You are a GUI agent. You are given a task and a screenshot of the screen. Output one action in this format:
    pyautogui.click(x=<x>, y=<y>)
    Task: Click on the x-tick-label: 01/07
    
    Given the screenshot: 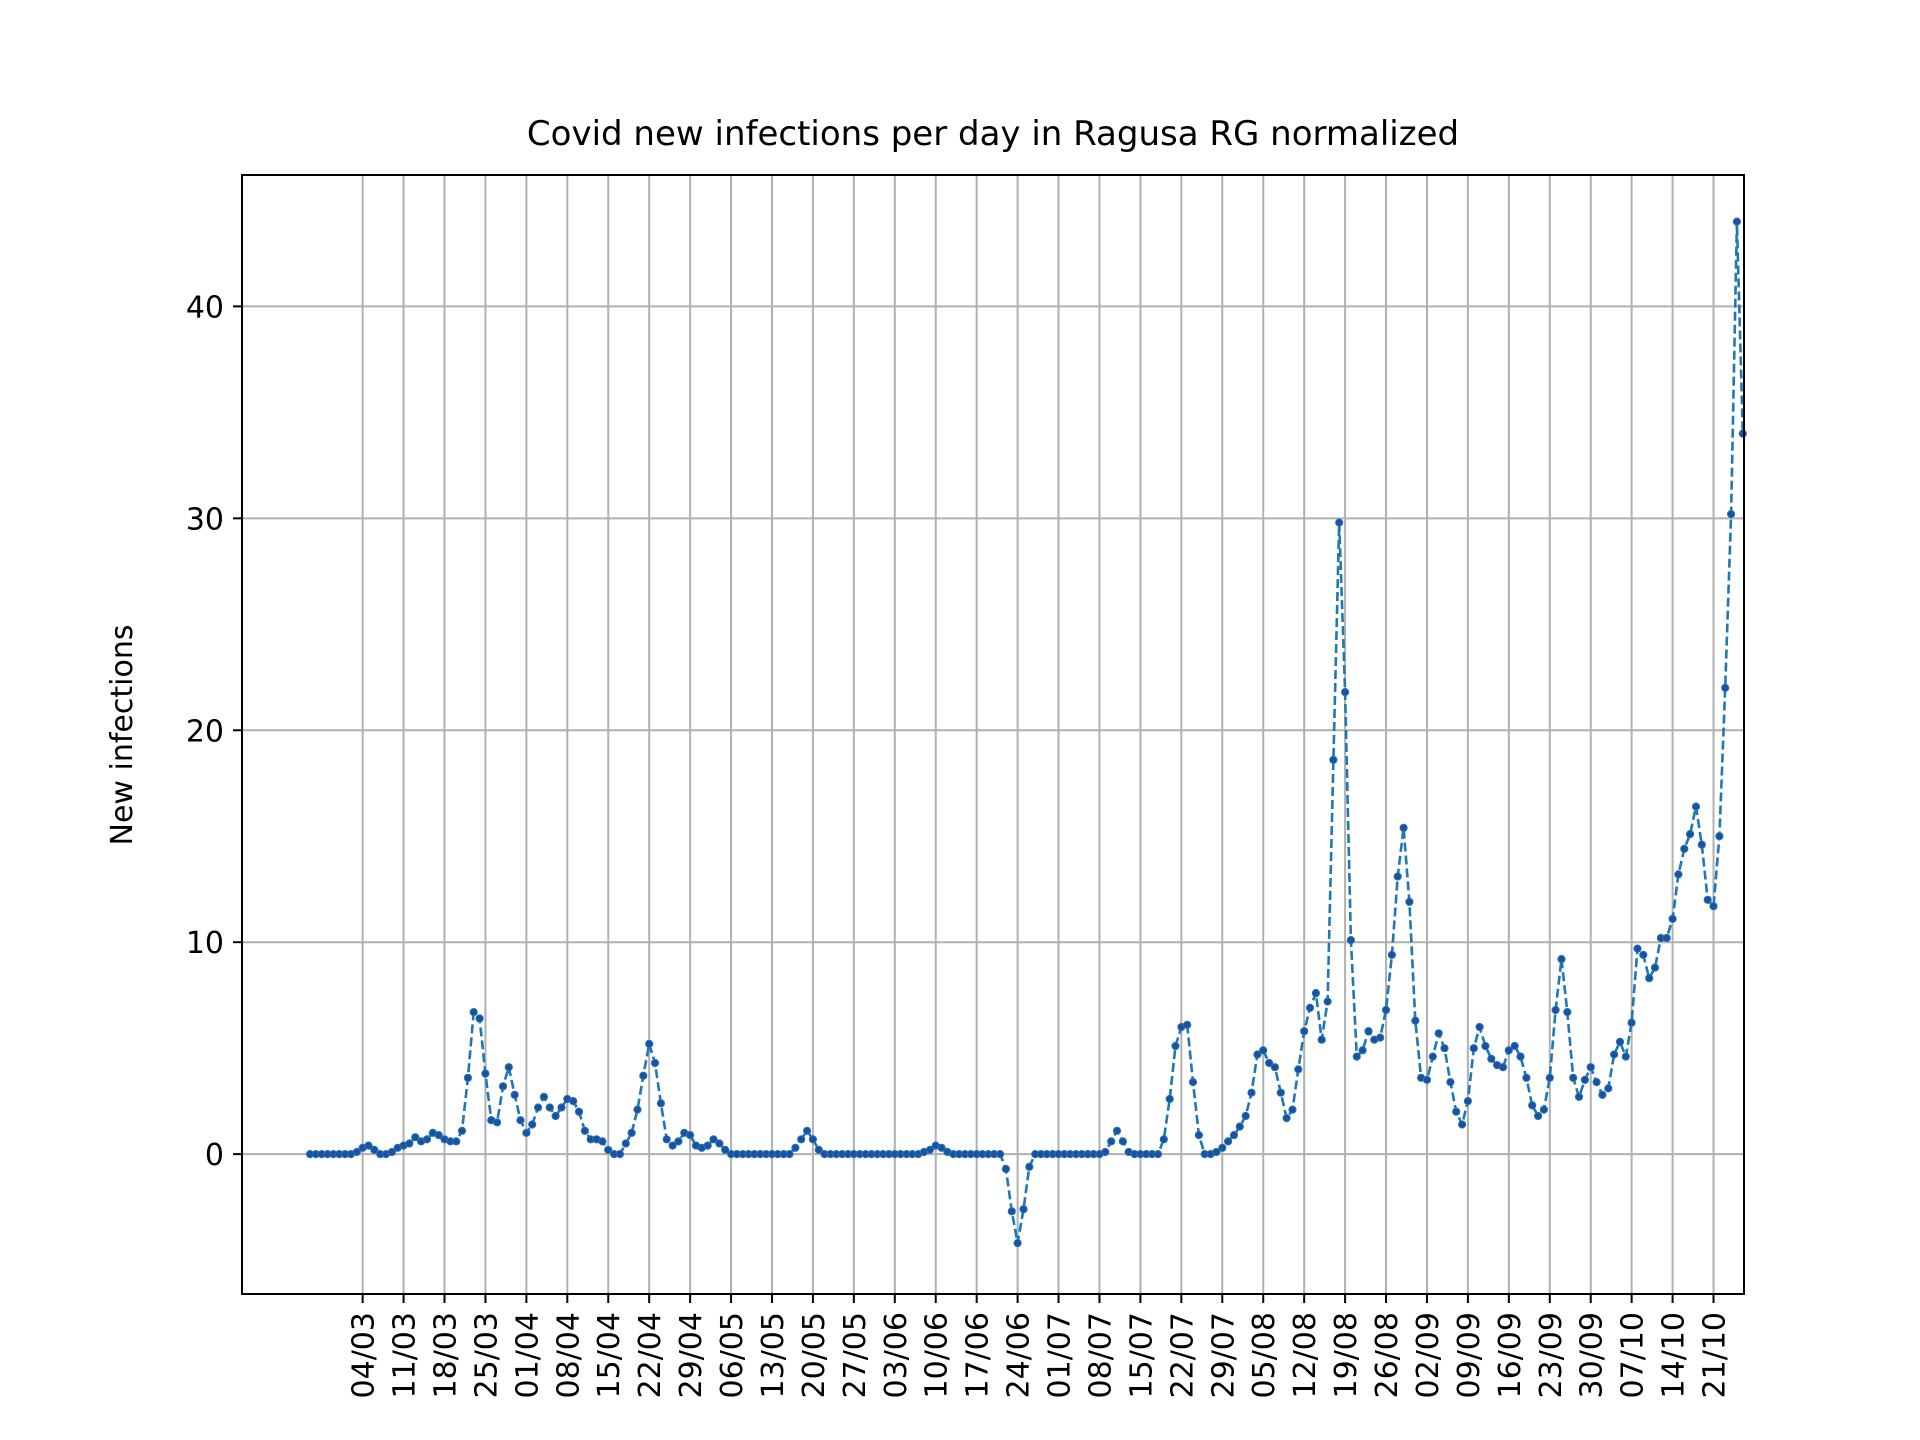 What is the action you would take?
    pyautogui.click(x=1060, y=1355)
    